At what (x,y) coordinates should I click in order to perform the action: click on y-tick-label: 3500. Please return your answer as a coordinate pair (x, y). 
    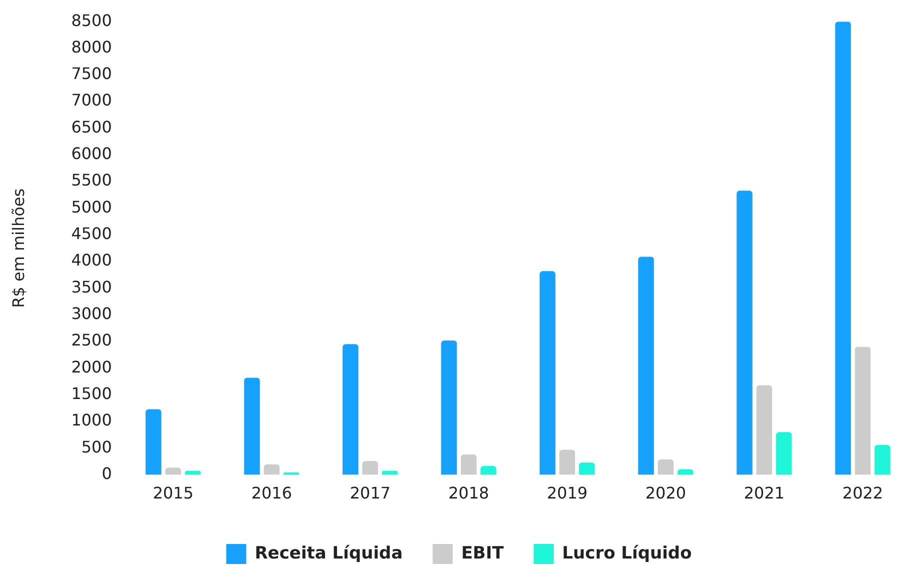
    Looking at the image, I should click on (91, 286).